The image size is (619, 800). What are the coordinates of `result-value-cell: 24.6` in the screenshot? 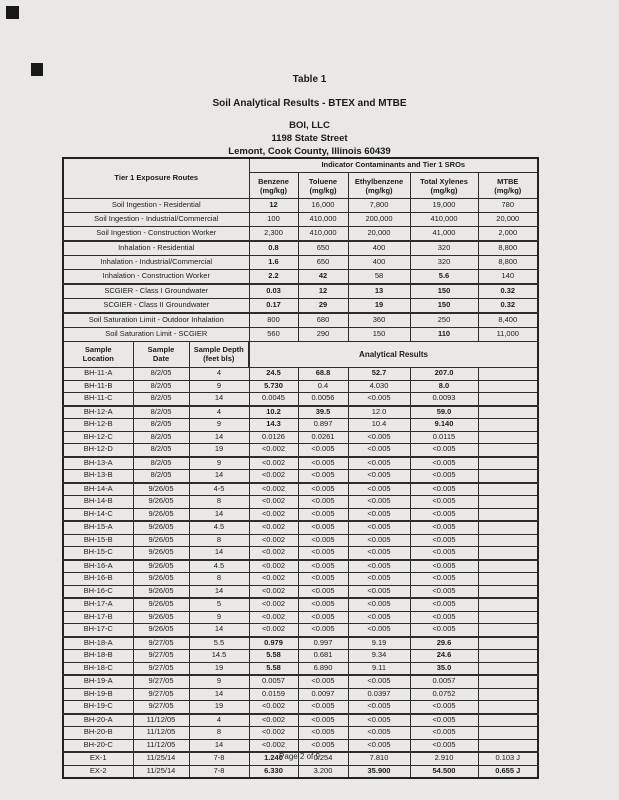 It's located at (444, 656).